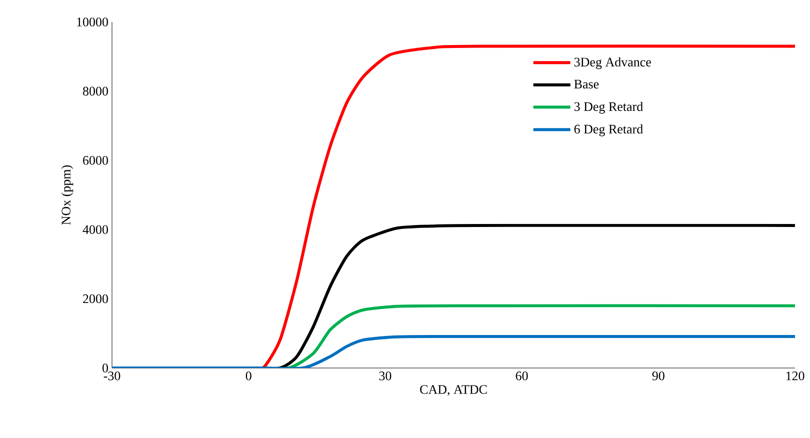 The height and width of the screenshot is (438, 810). I want to click on legend-label: 3 Deg Retard, so click(608, 108).